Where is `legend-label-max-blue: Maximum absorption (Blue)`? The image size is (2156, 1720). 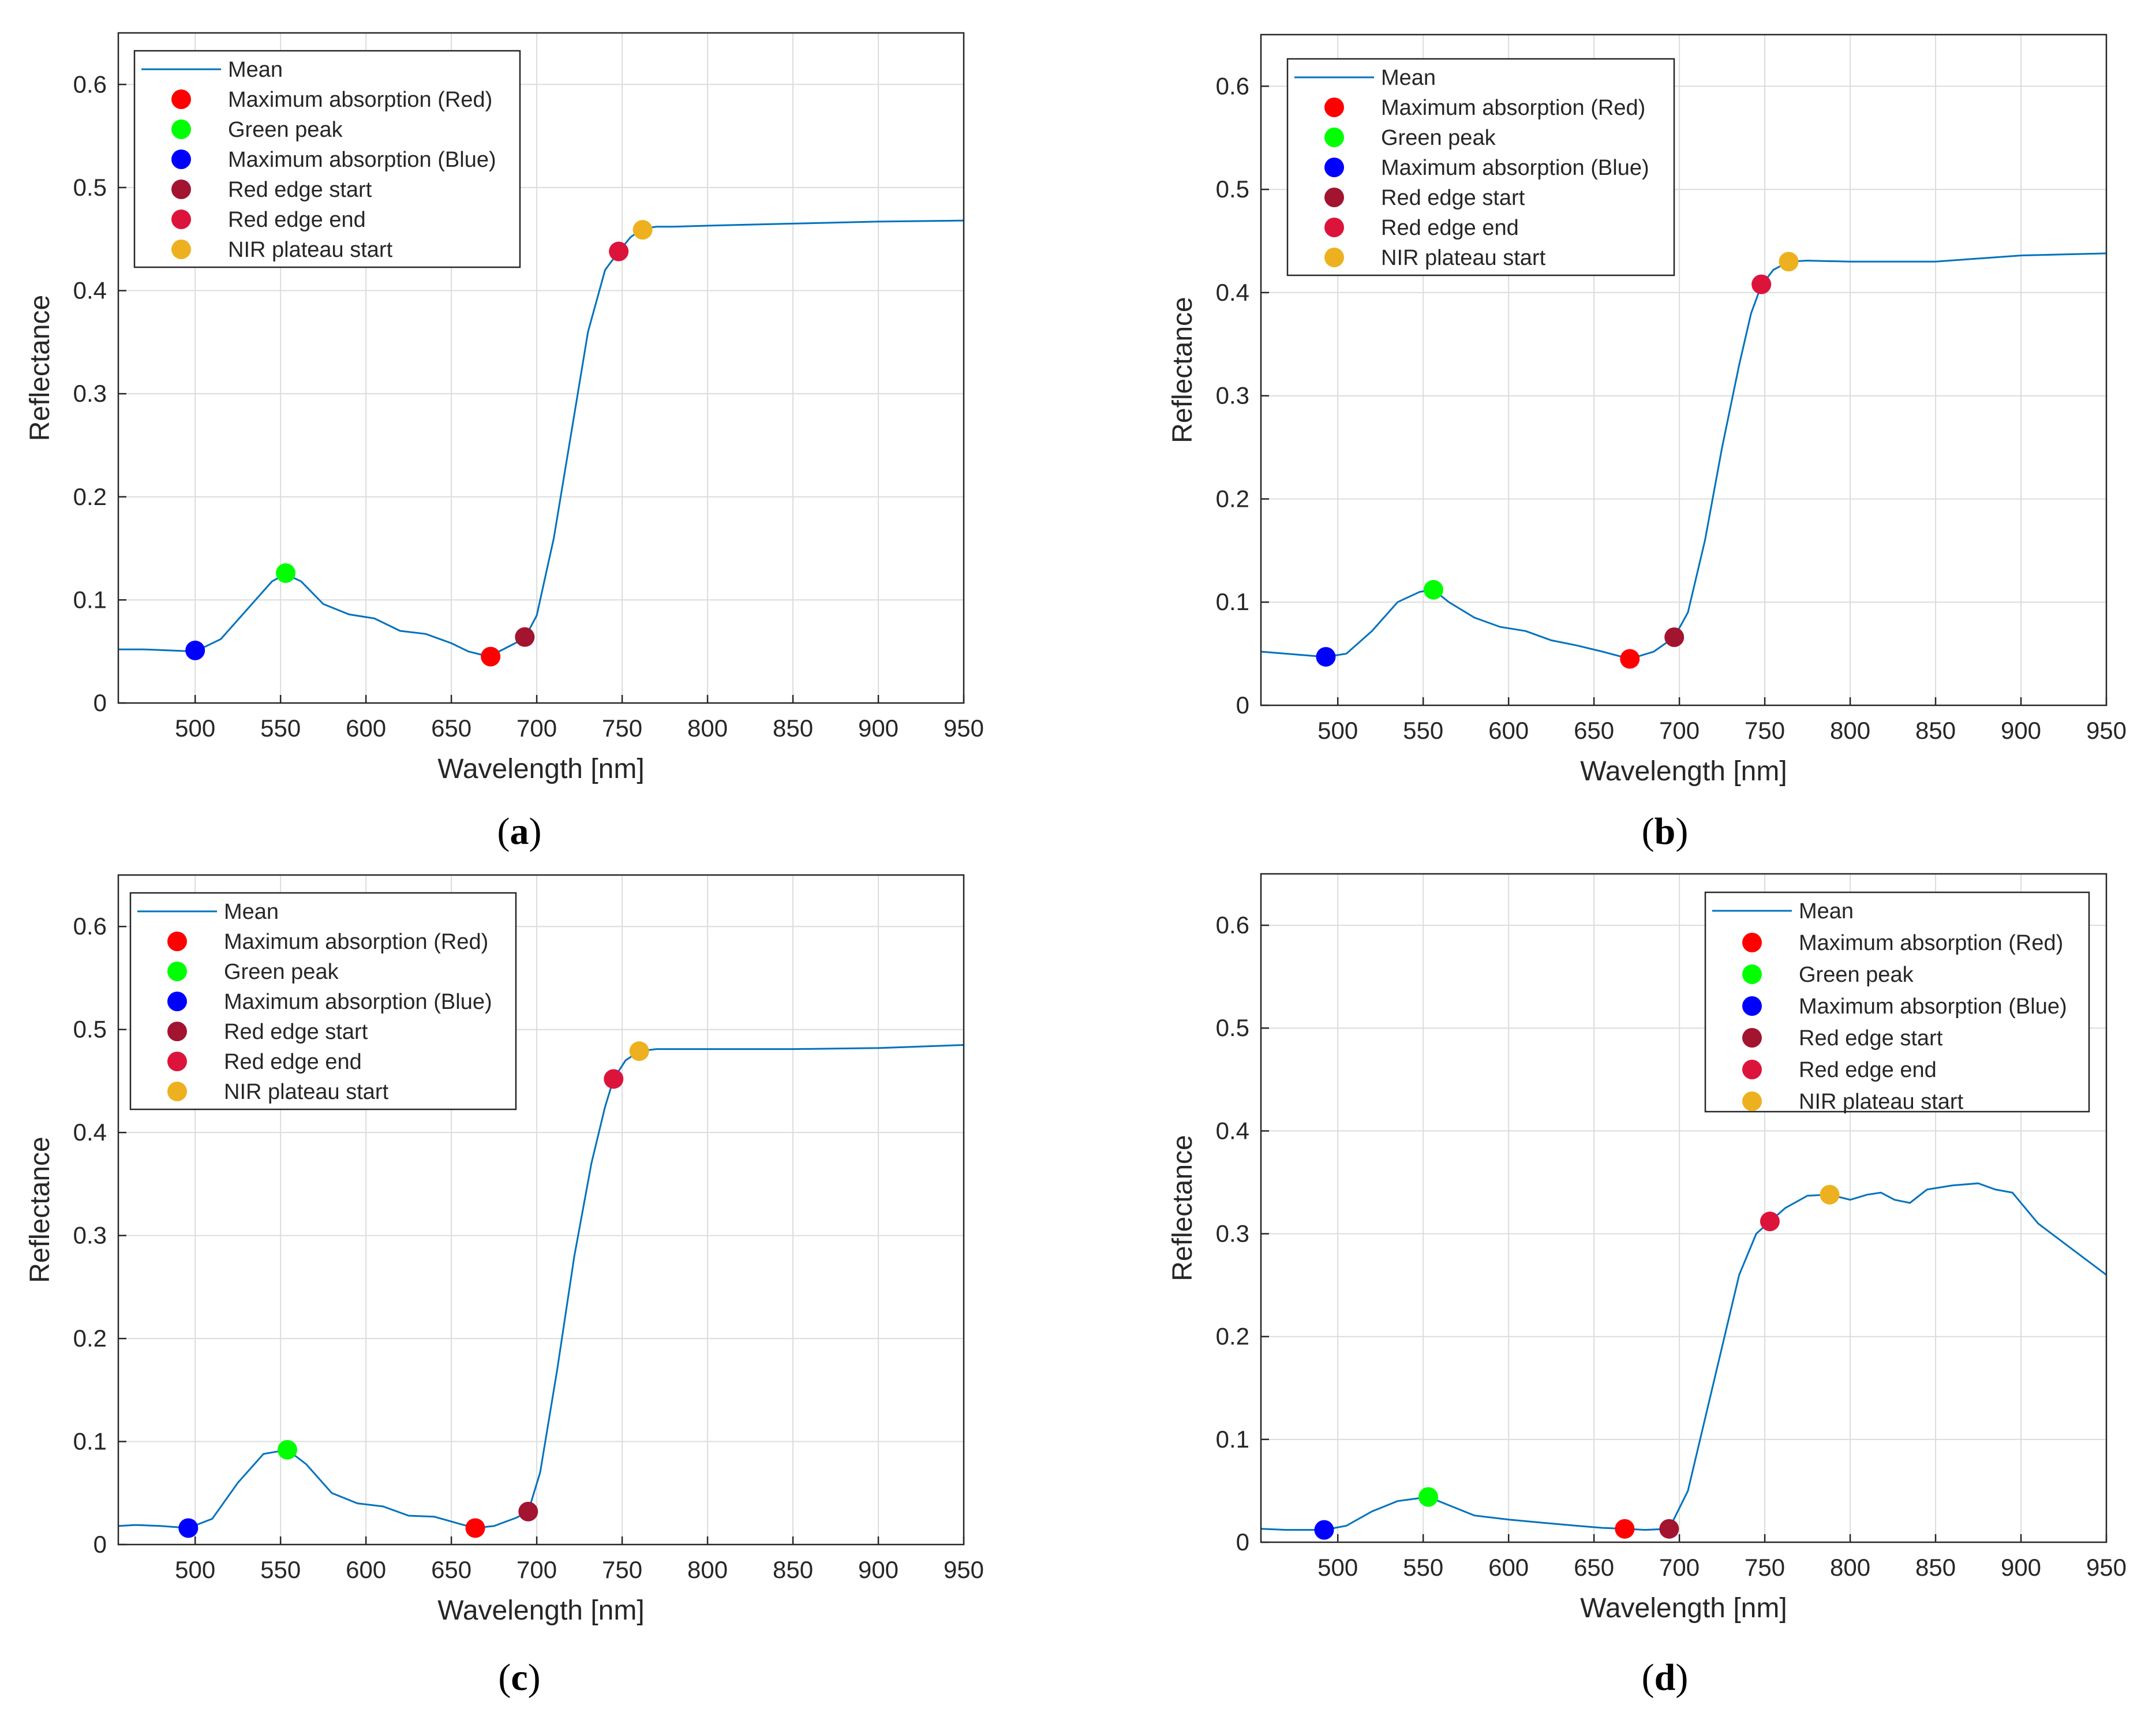 legend-label-max-blue: Maximum absorption (Blue) is located at coordinates (1933, 1007).